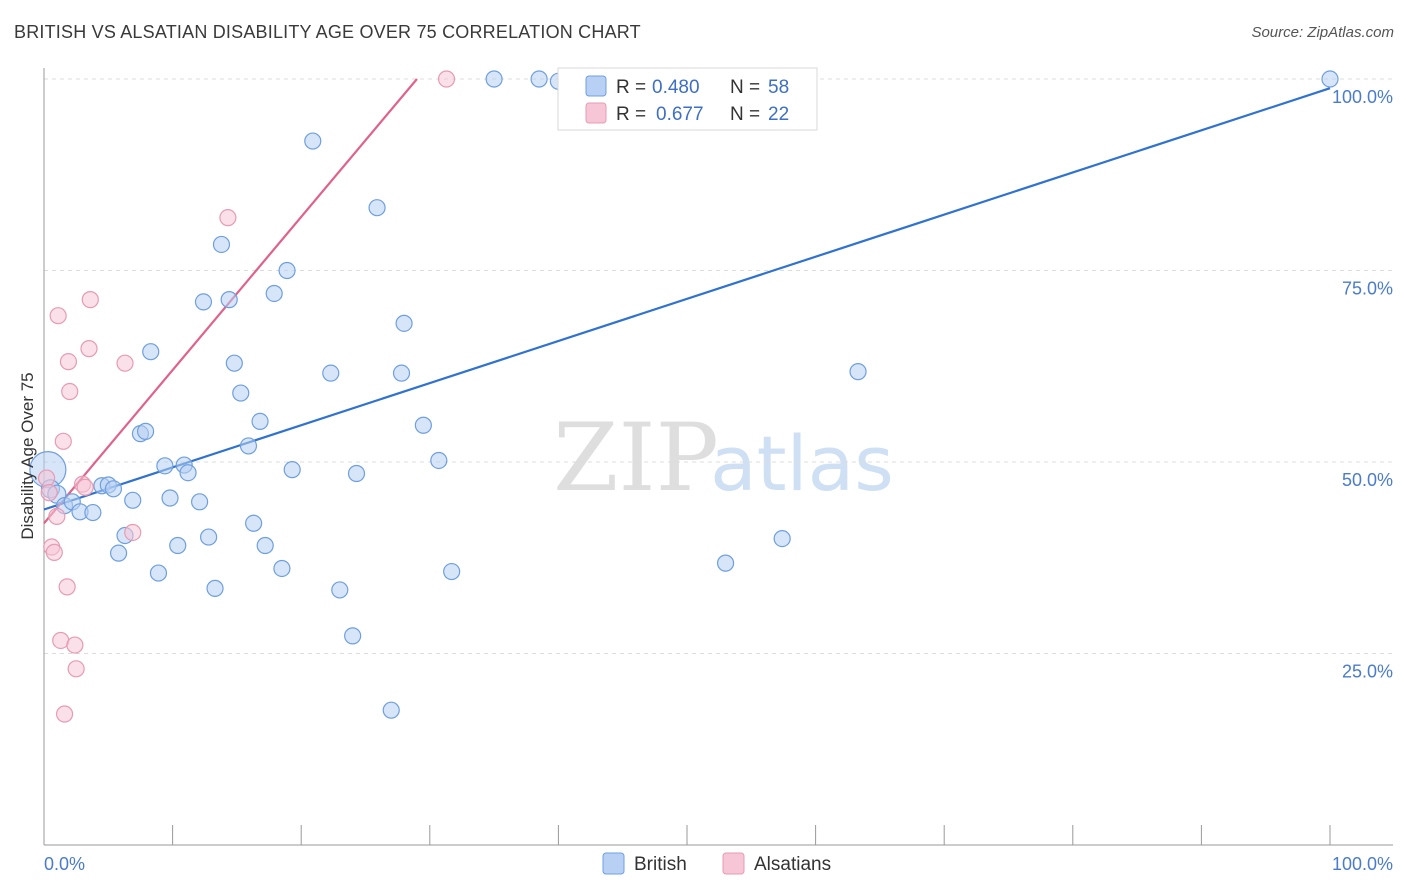  What do you see at coordinates (733, 863) in the screenshot?
I see `bottom-legend-swatch-alsatians` at bounding box center [733, 863].